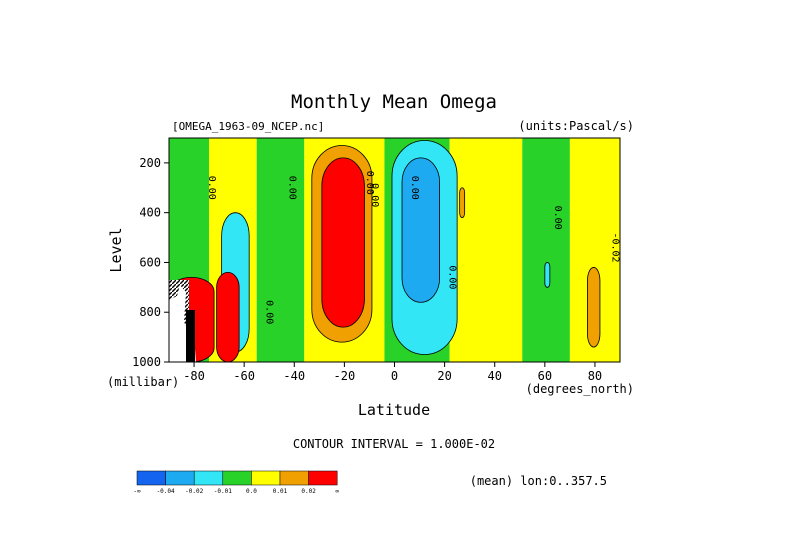 This screenshot has width=789, height=558. Describe the element at coordinates (194, 376) in the screenshot. I see `x-tick-label: -80` at that location.